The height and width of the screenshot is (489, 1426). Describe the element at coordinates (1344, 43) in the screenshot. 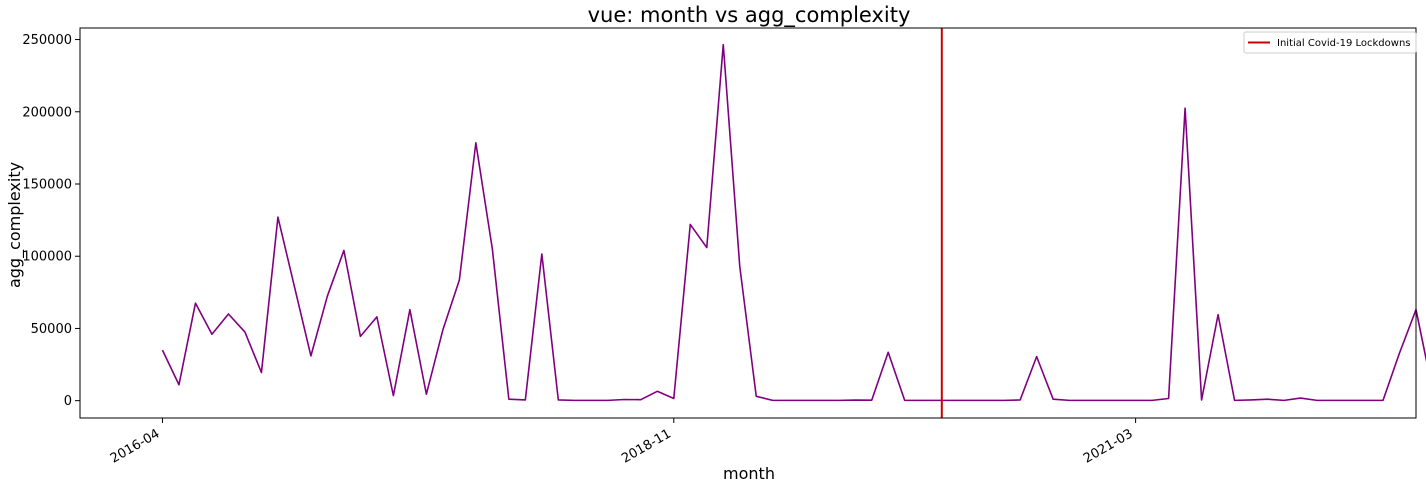

I see `legend-label-lockdown: Initial Covid-19 Lockdowns` at that location.